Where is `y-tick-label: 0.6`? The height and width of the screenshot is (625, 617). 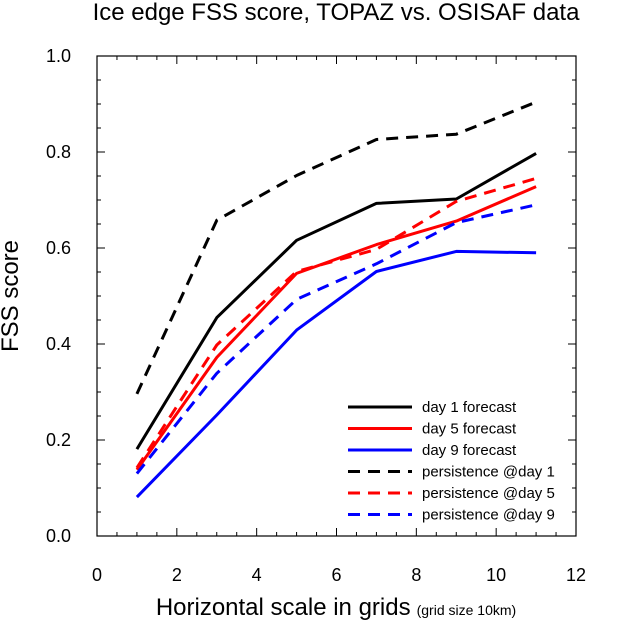 y-tick-label: 0.6 is located at coordinates (58, 248).